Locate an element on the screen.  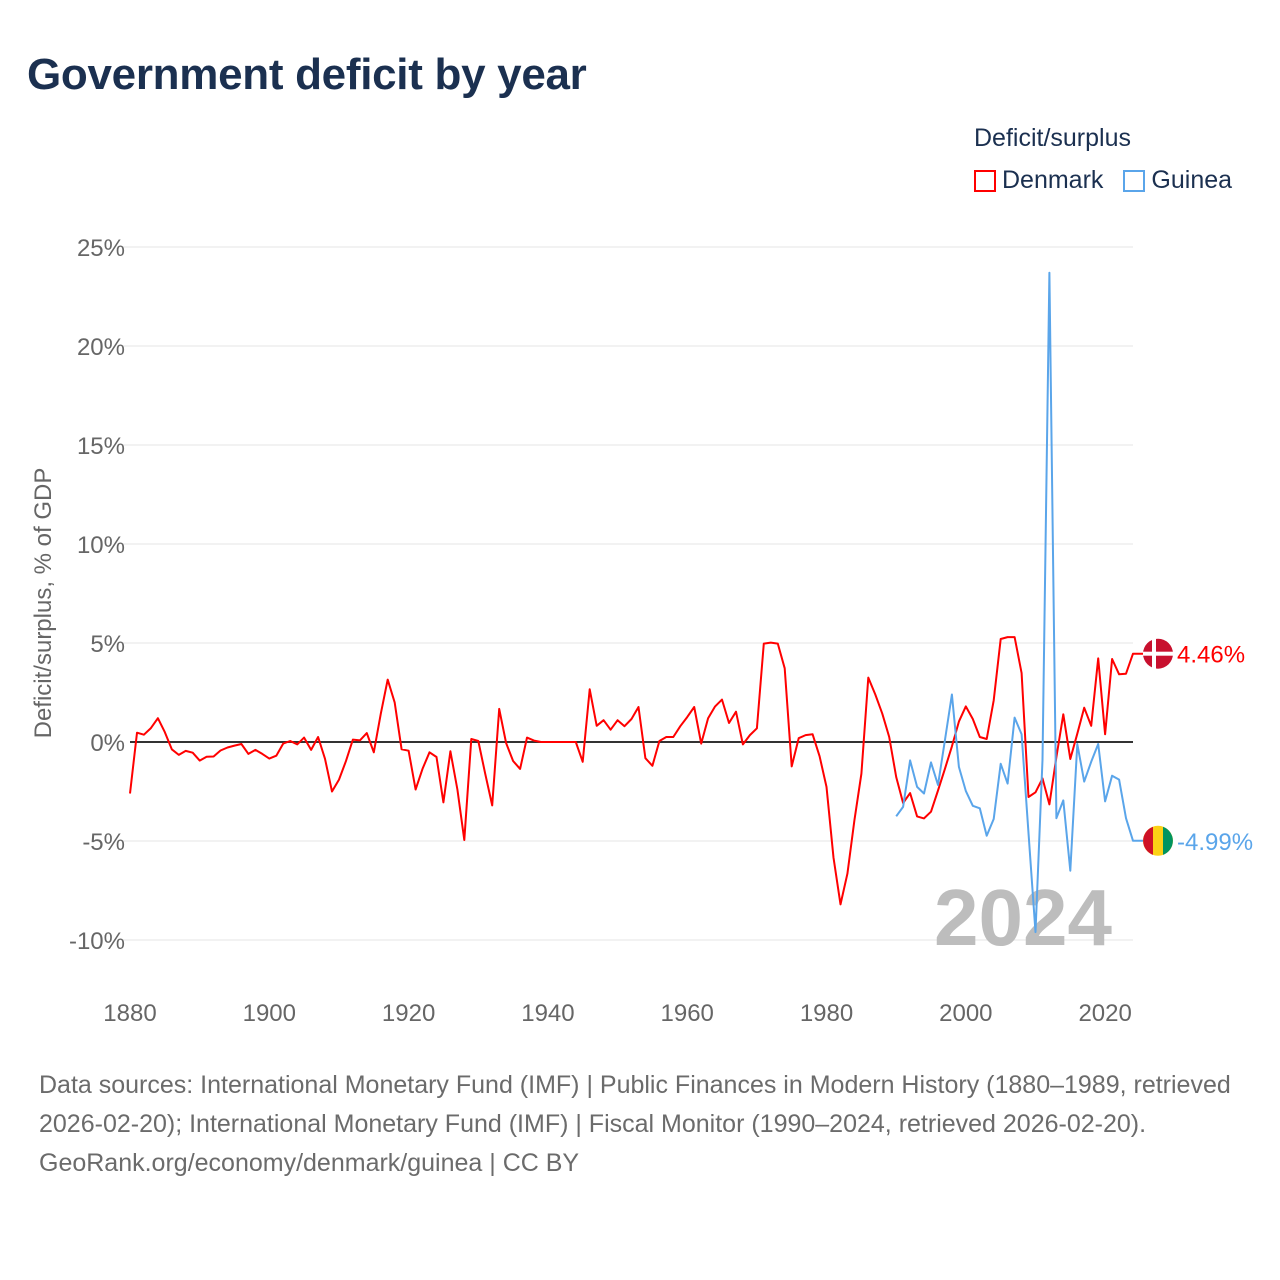
y-tick-label: 5% is located at coordinates (107, 644).